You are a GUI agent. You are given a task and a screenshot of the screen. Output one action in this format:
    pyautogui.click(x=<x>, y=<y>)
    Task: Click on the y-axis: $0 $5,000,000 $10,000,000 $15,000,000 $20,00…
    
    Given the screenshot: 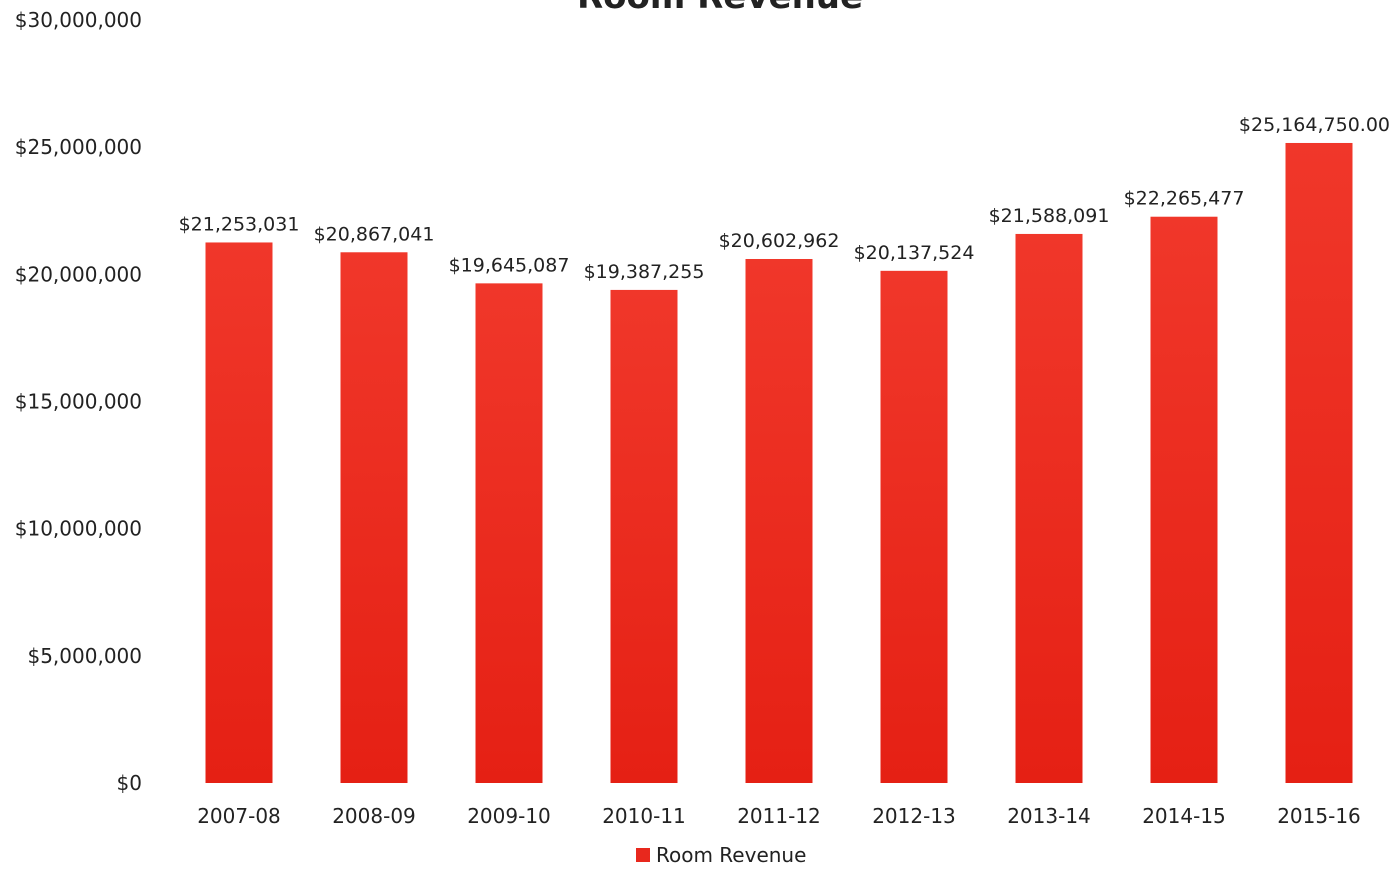 What is the action you would take?
    pyautogui.click(x=78, y=401)
    